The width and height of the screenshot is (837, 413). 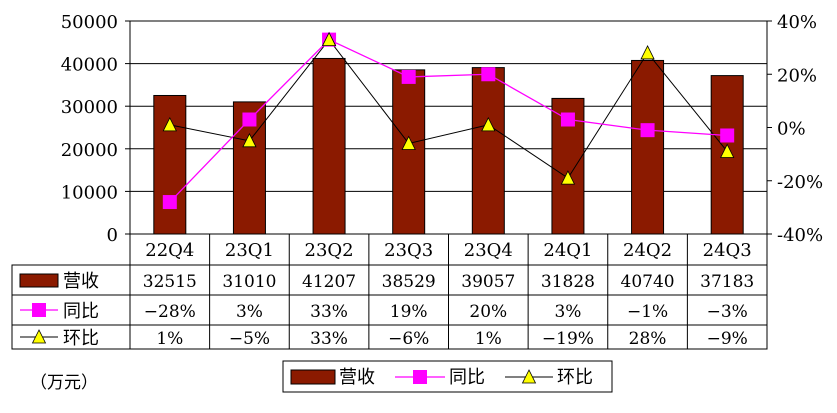 What do you see at coordinates (800, 235) in the screenshot?
I see `y2-axis-tick-label: -40%` at bounding box center [800, 235].